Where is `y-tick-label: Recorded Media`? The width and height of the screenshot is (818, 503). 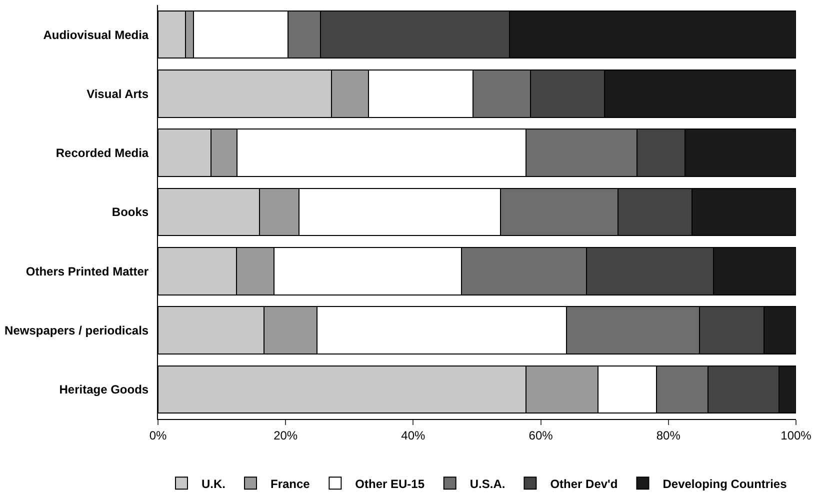 y-tick-label: Recorded Media is located at coordinates (102, 153).